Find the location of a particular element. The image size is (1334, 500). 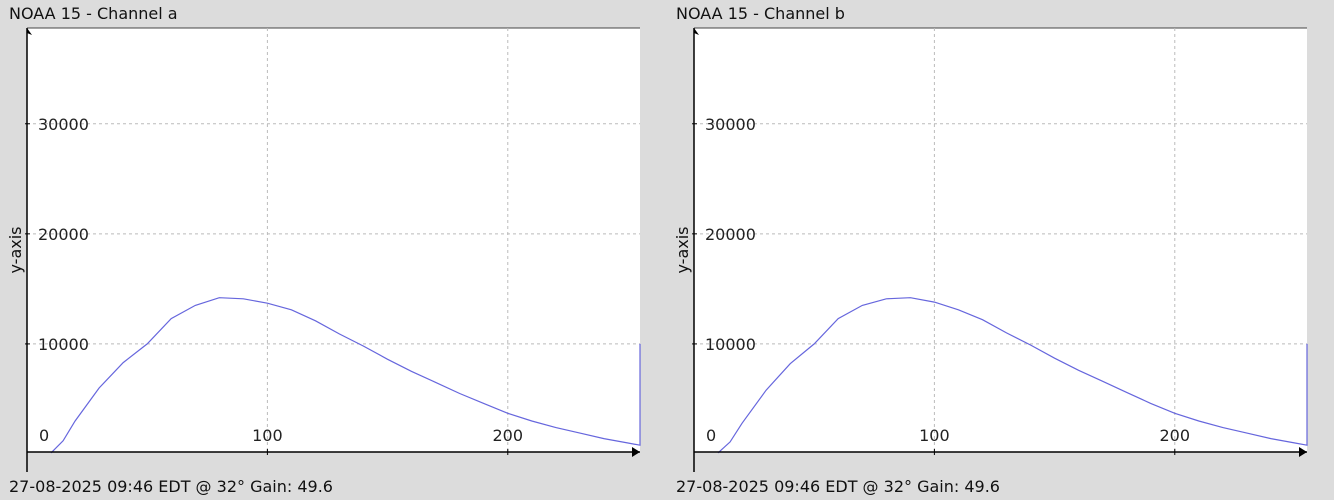

chart-title: NOAA 15 - Channel a is located at coordinates (93, 13).